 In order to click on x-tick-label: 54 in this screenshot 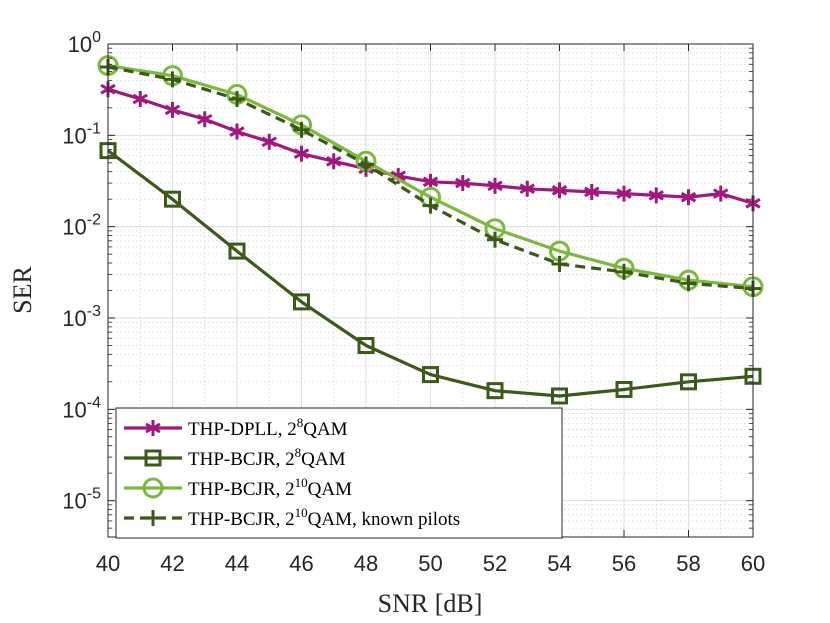, I will do `click(559, 563)`.